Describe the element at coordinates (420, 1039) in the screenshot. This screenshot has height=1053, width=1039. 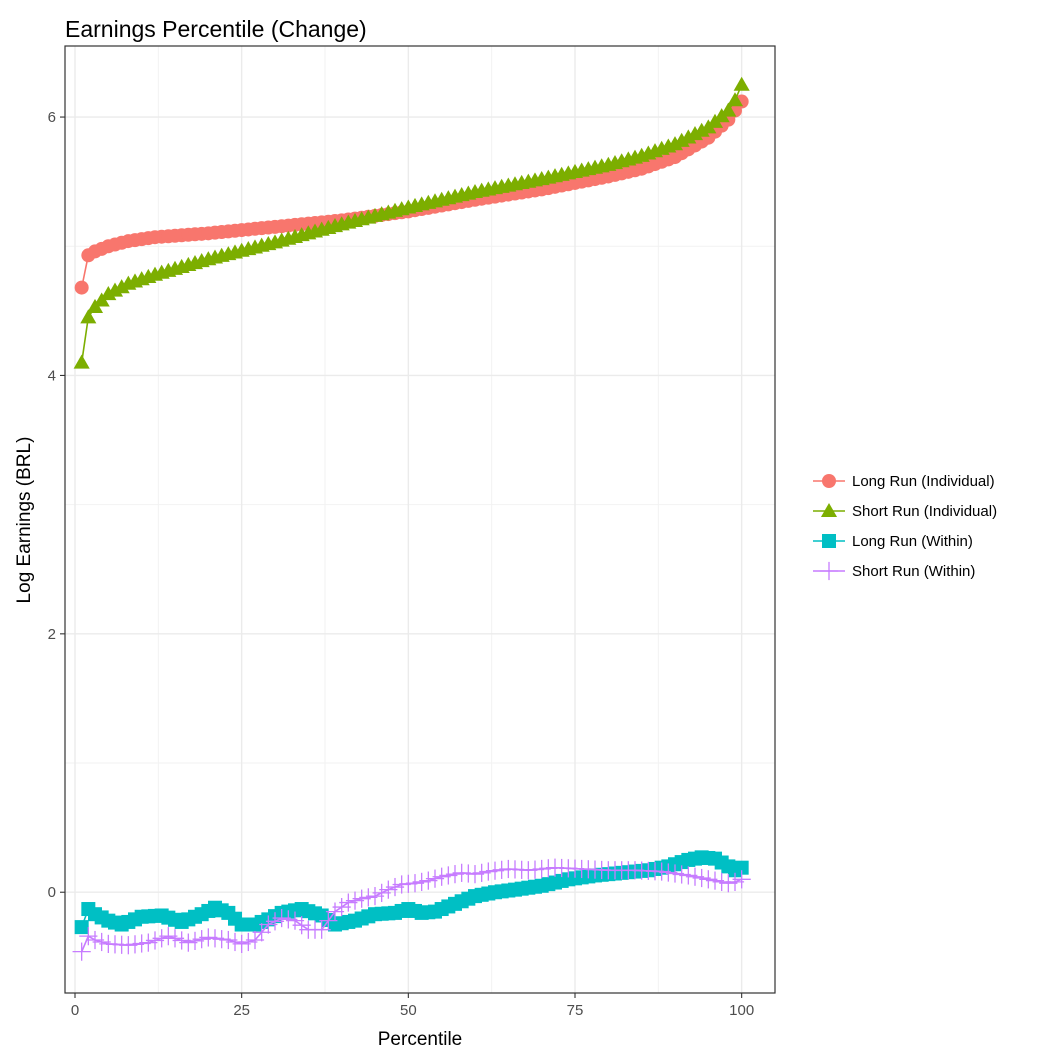
I see `x-axis-title: Percentile` at that location.